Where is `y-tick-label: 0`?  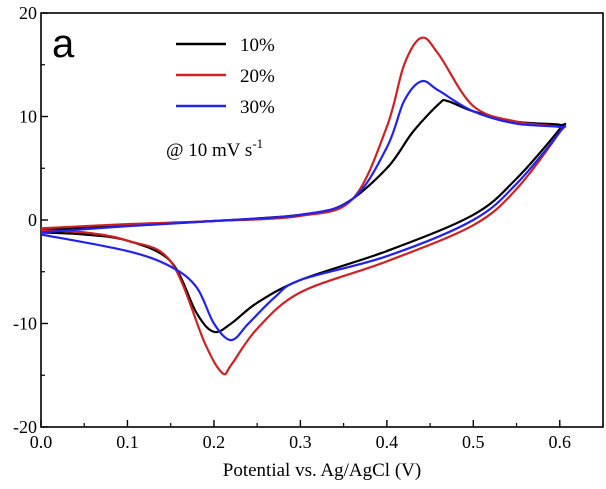
y-tick-label: 0 is located at coordinates (32, 220).